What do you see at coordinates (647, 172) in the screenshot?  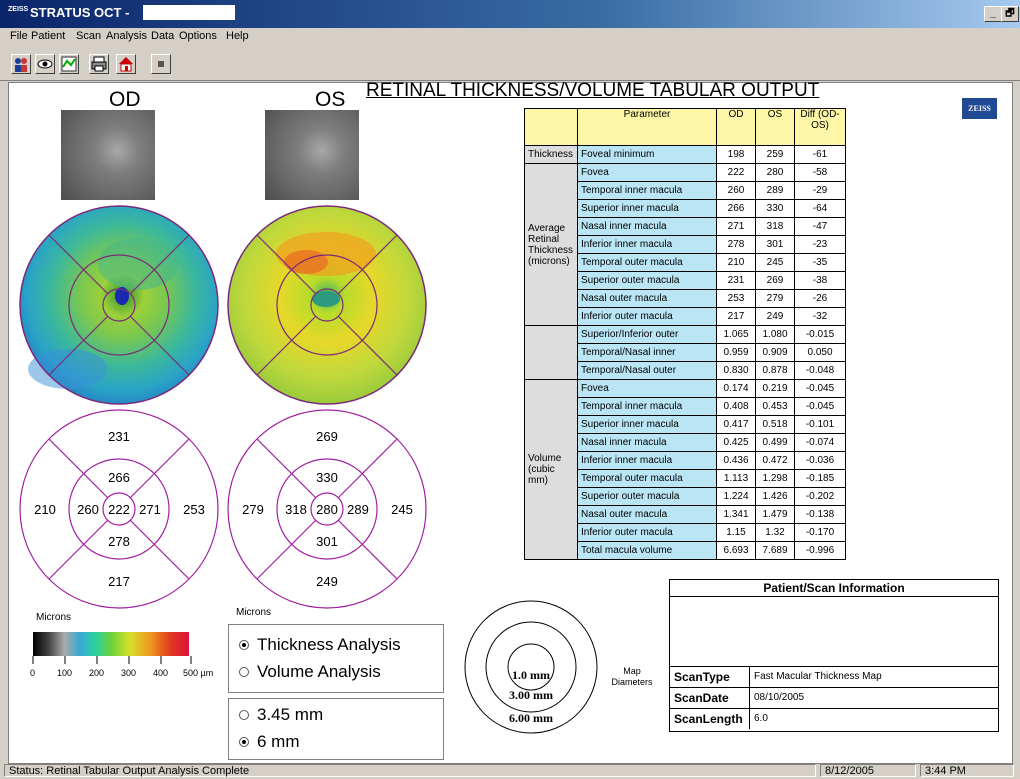 I see `row-param: Fovea` at bounding box center [647, 172].